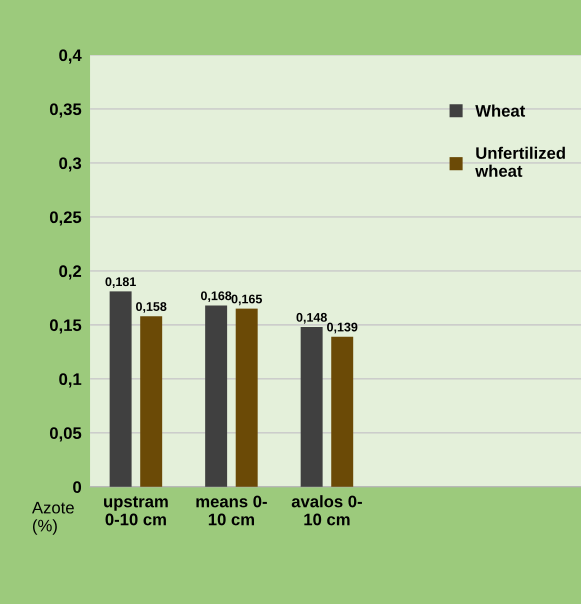 Image resolution: width=581 pixels, height=604 pixels. Describe the element at coordinates (231, 511) in the screenshot. I see `x-tick-label: means 0- 10 cm` at that location.